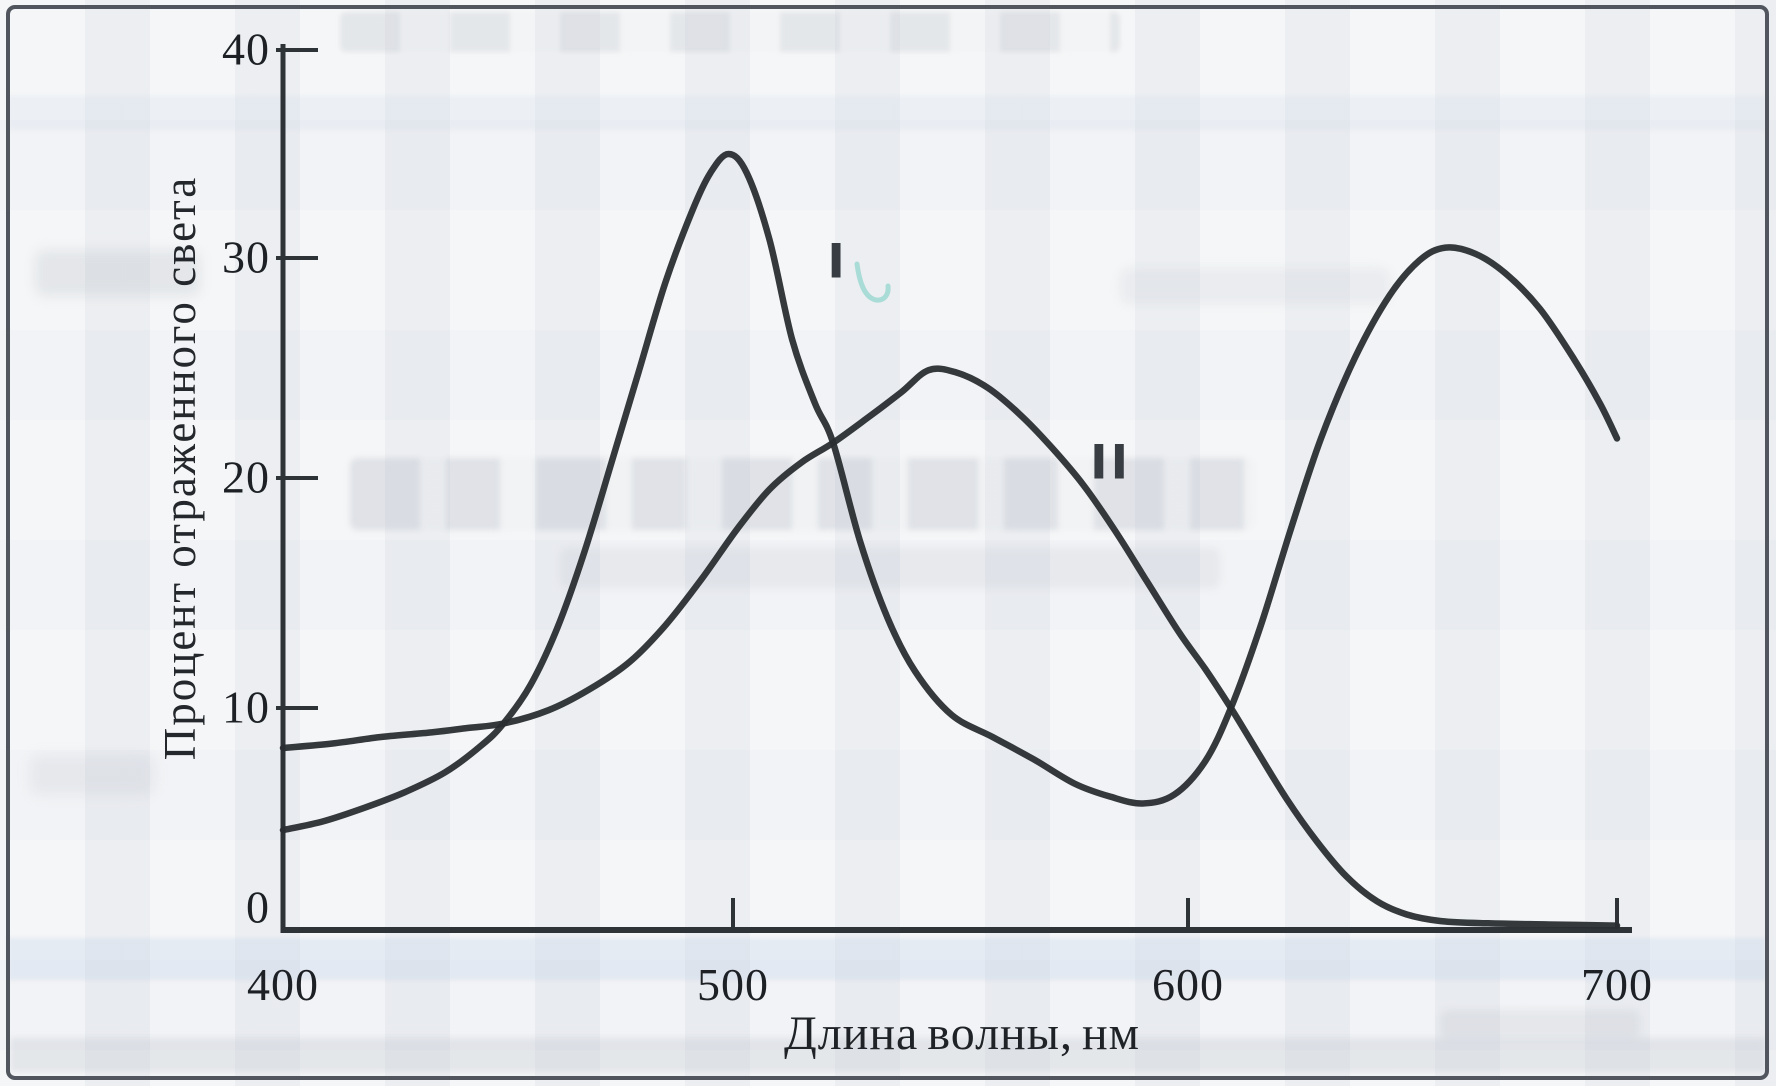 This screenshot has width=1776, height=1086. Describe the element at coordinates (733, 984) in the screenshot. I see `x-tick-label: 500` at that location.